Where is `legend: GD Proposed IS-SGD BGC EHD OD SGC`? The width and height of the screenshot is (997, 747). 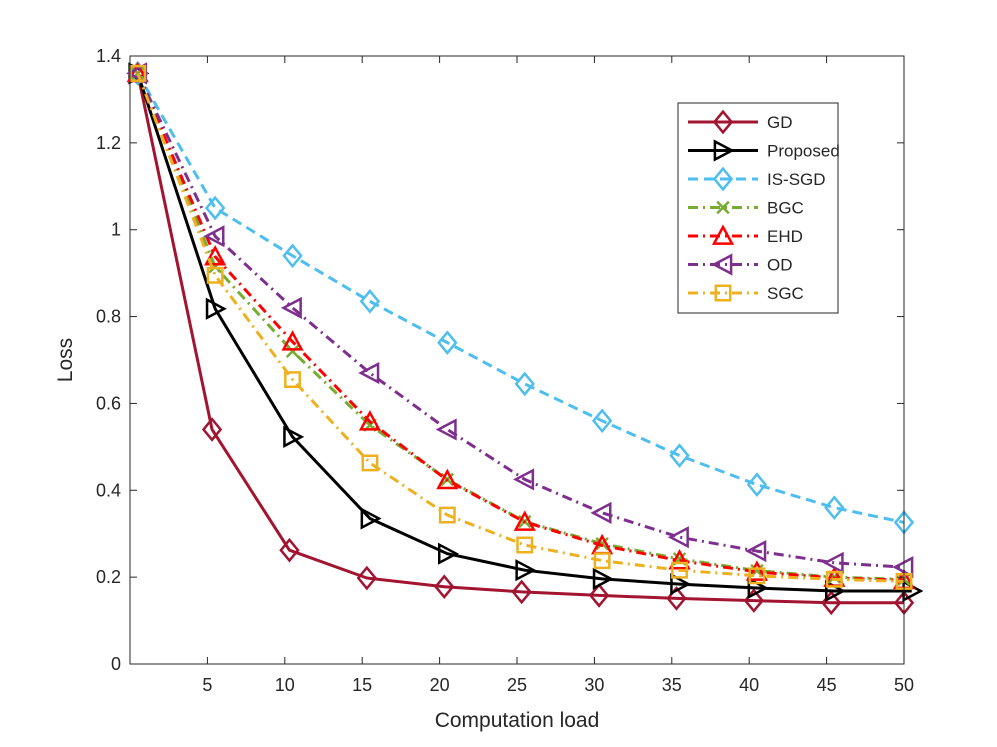 legend: GD Proposed IS-SGD BGC EHD OD SGC is located at coordinates (758, 208).